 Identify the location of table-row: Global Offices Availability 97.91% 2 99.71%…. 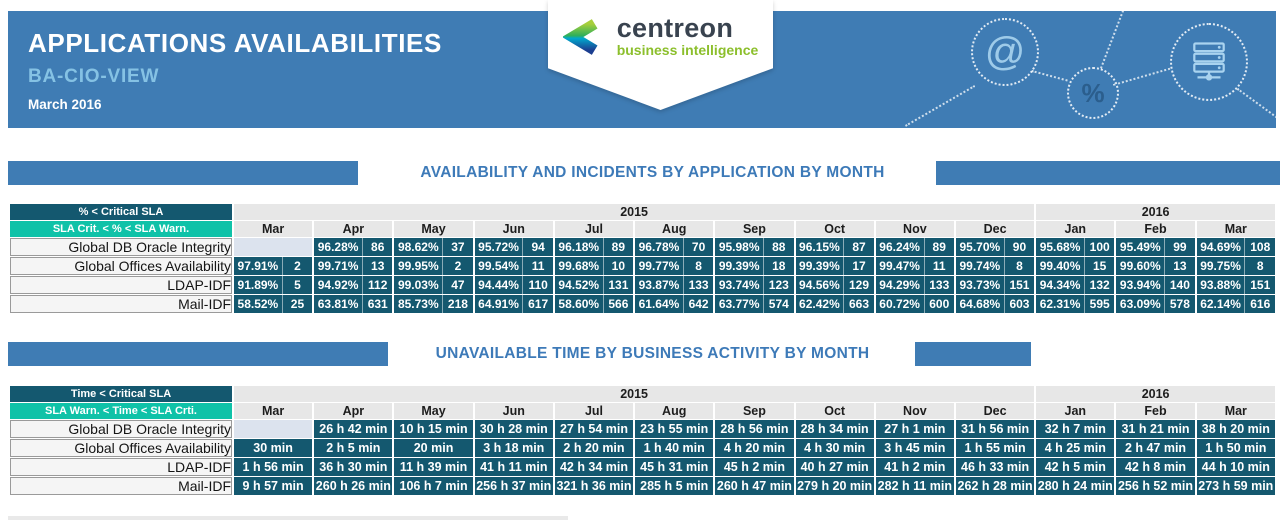
(642, 266).